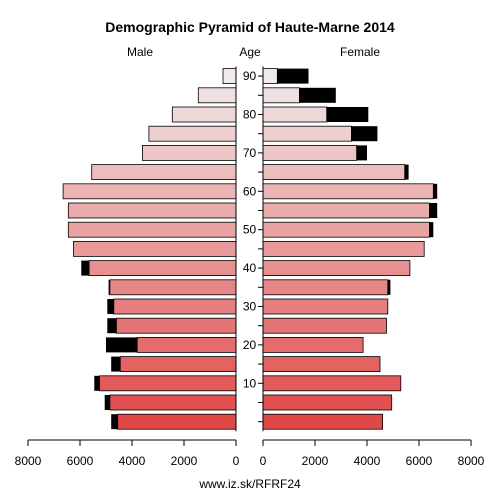 This screenshot has height=500, width=500. What do you see at coordinates (270, 76) in the screenshot?
I see `female-bar-90+` at bounding box center [270, 76].